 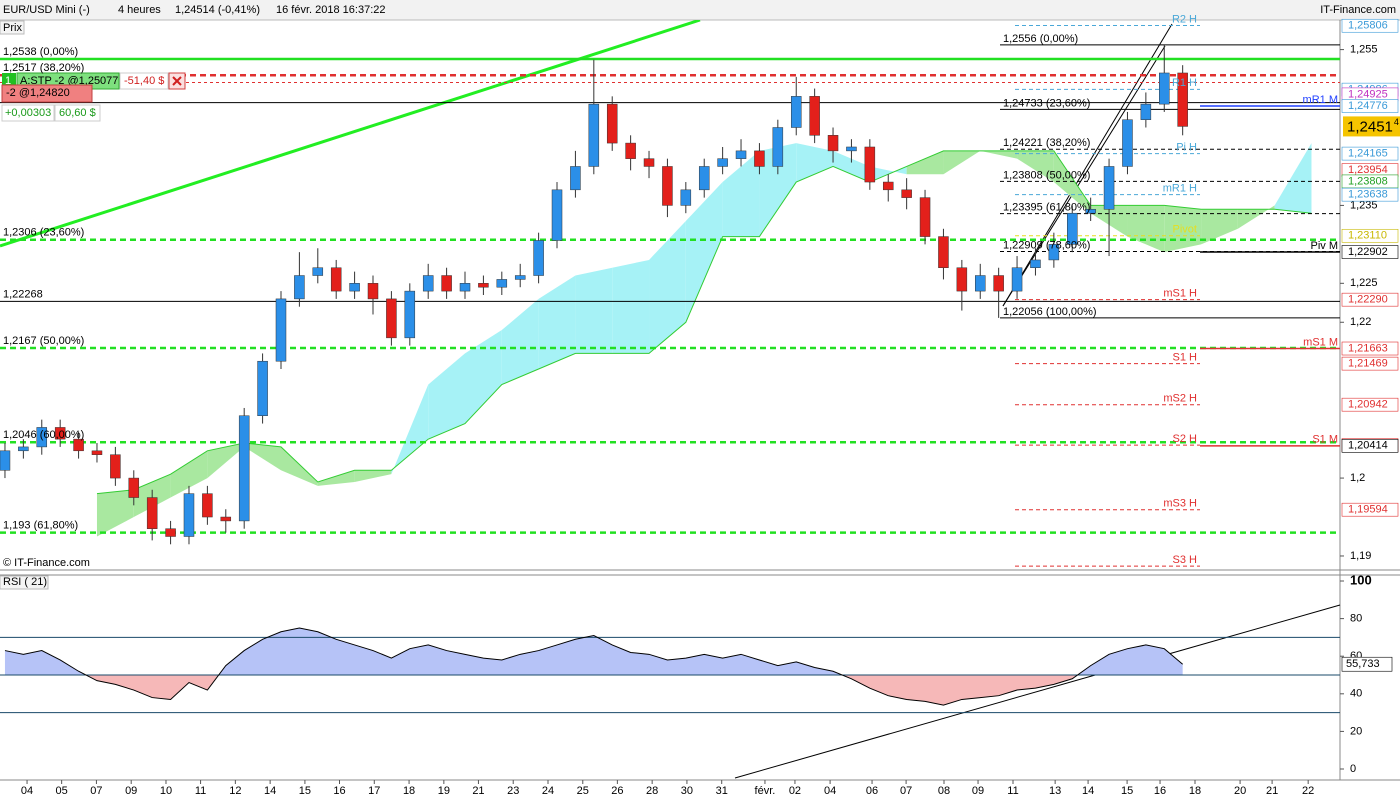 I want to click on datetime: 16 févr. 2018 16:37:22, so click(x=330, y=10).